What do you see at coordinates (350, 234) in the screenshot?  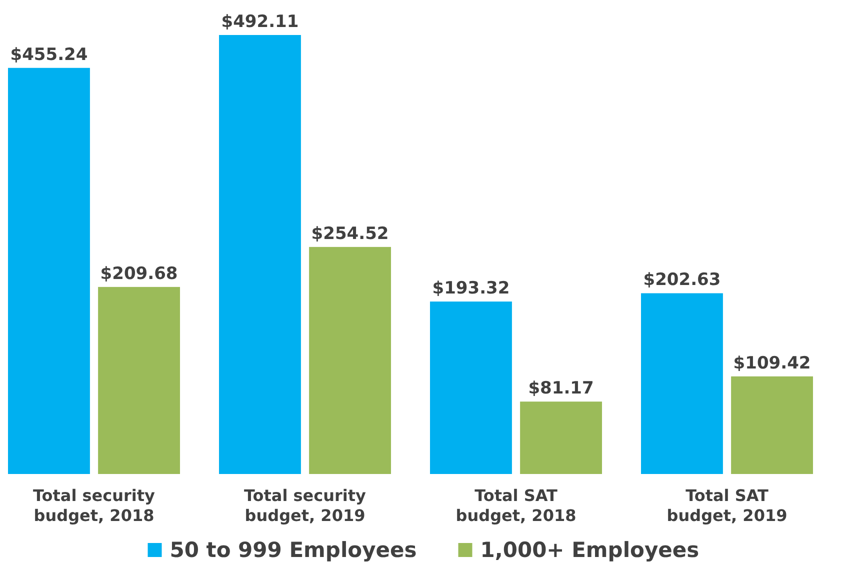 I see `data-label: $254.52` at bounding box center [350, 234].